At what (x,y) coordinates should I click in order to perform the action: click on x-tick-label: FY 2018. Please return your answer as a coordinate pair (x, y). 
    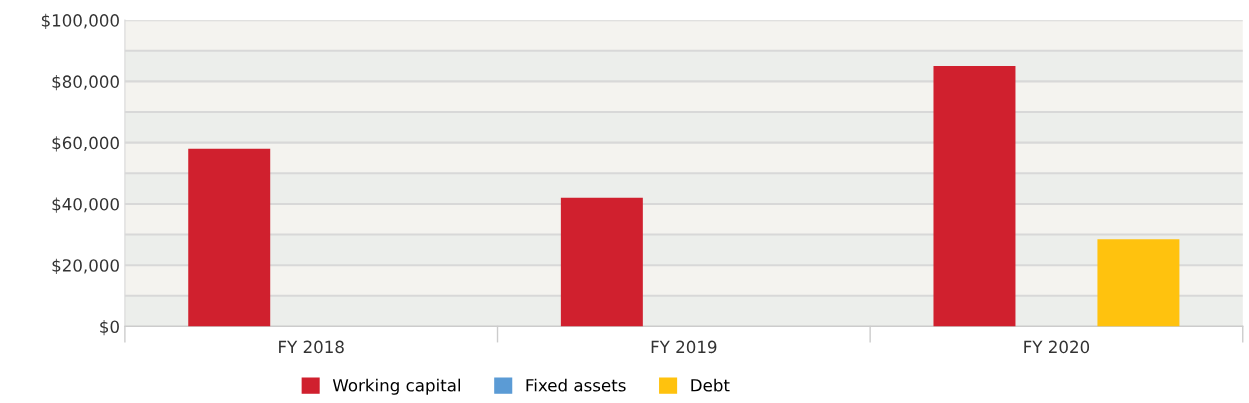
    Looking at the image, I should click on (311, 347).